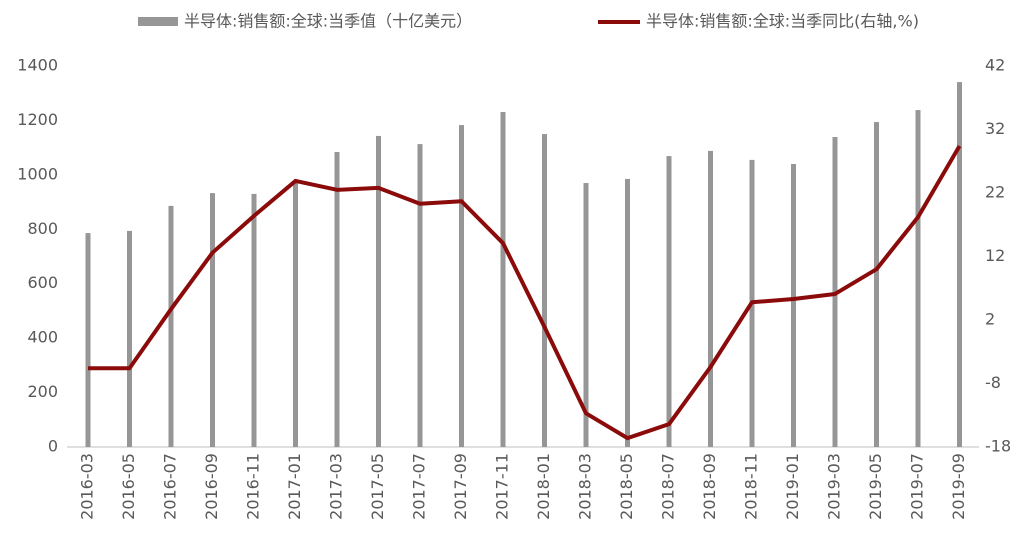  I want to click on x-tick-label: 2019-09, so click(958, 486).